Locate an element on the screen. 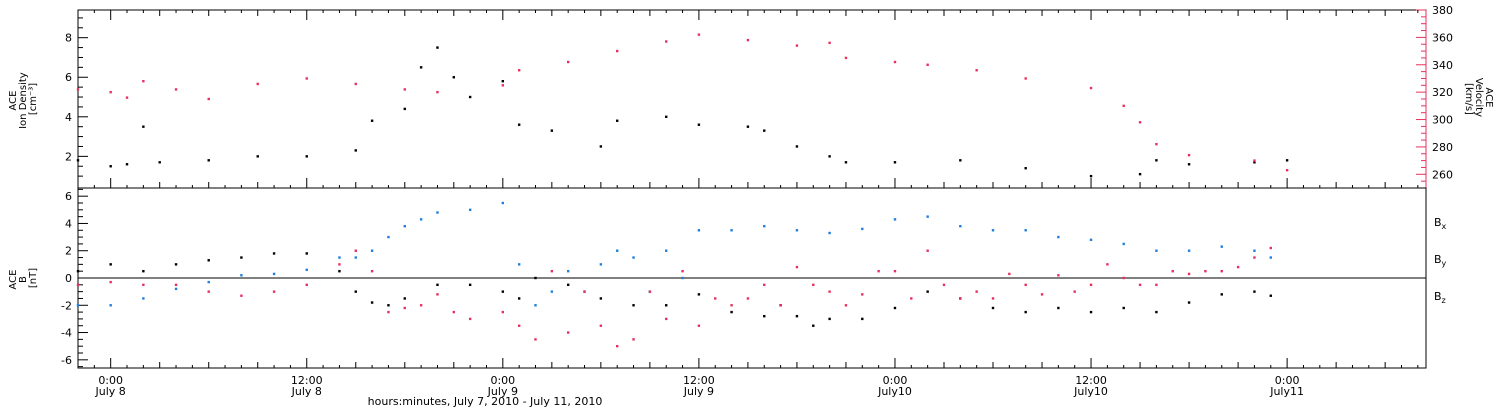 Image resolution: width=1500 pixels, height=410 pixels. date-tick-label: July11 is located at coordinates (1286, 391).